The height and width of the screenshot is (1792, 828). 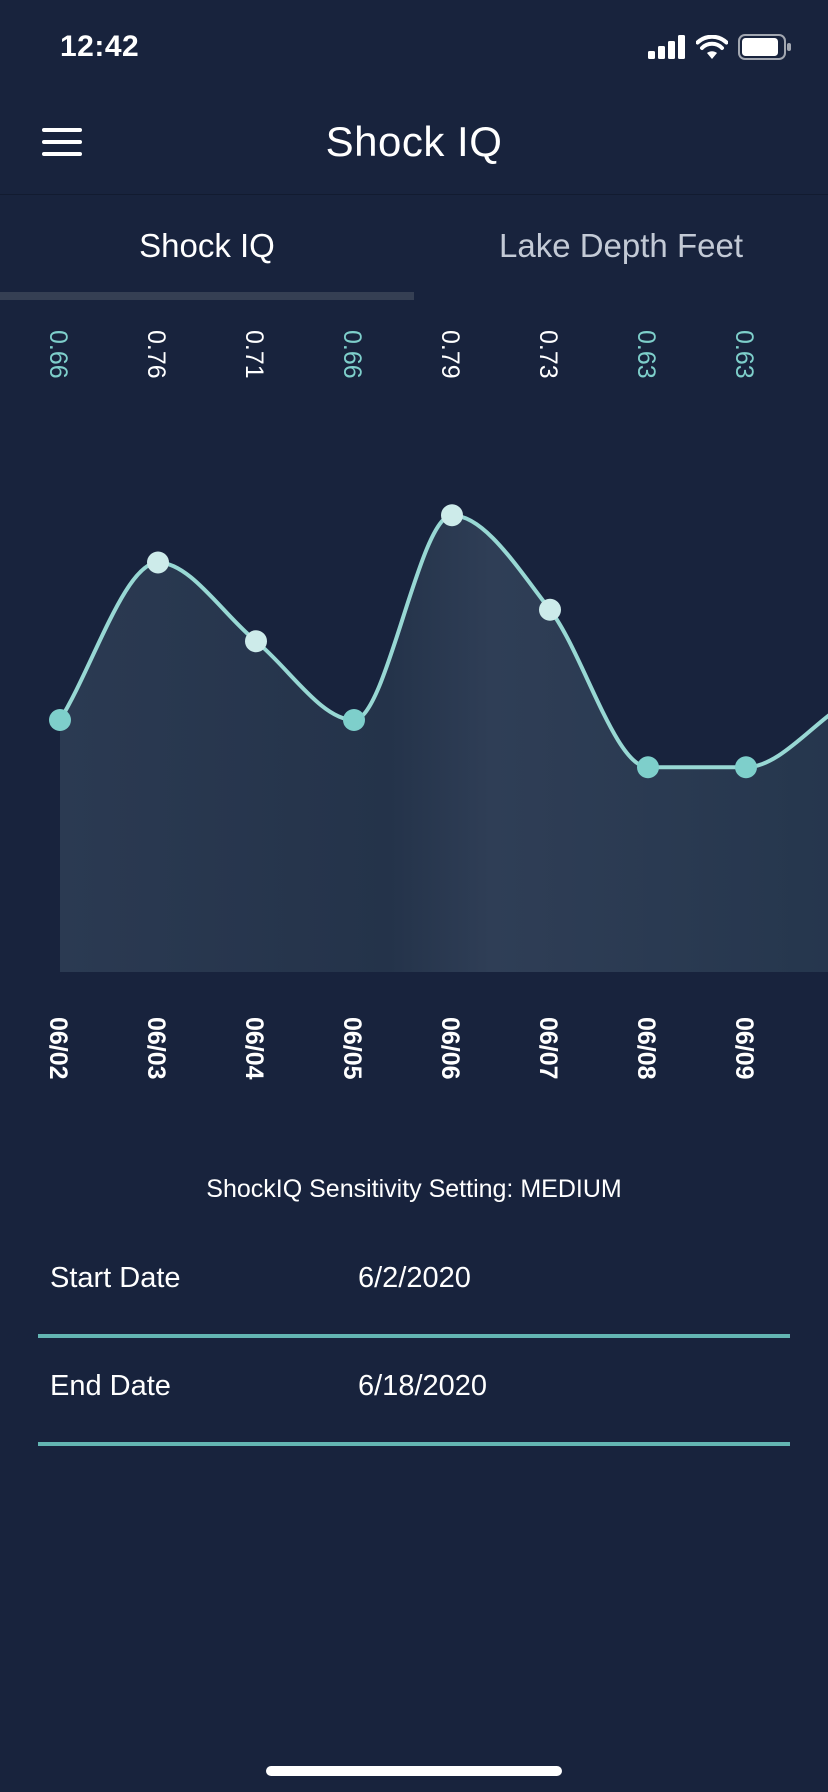 What do you see at coordinates (646, 1048) in the screenshot?
I see `chart-x-tick-label: 06/08` at bounding box center [646, 1048].